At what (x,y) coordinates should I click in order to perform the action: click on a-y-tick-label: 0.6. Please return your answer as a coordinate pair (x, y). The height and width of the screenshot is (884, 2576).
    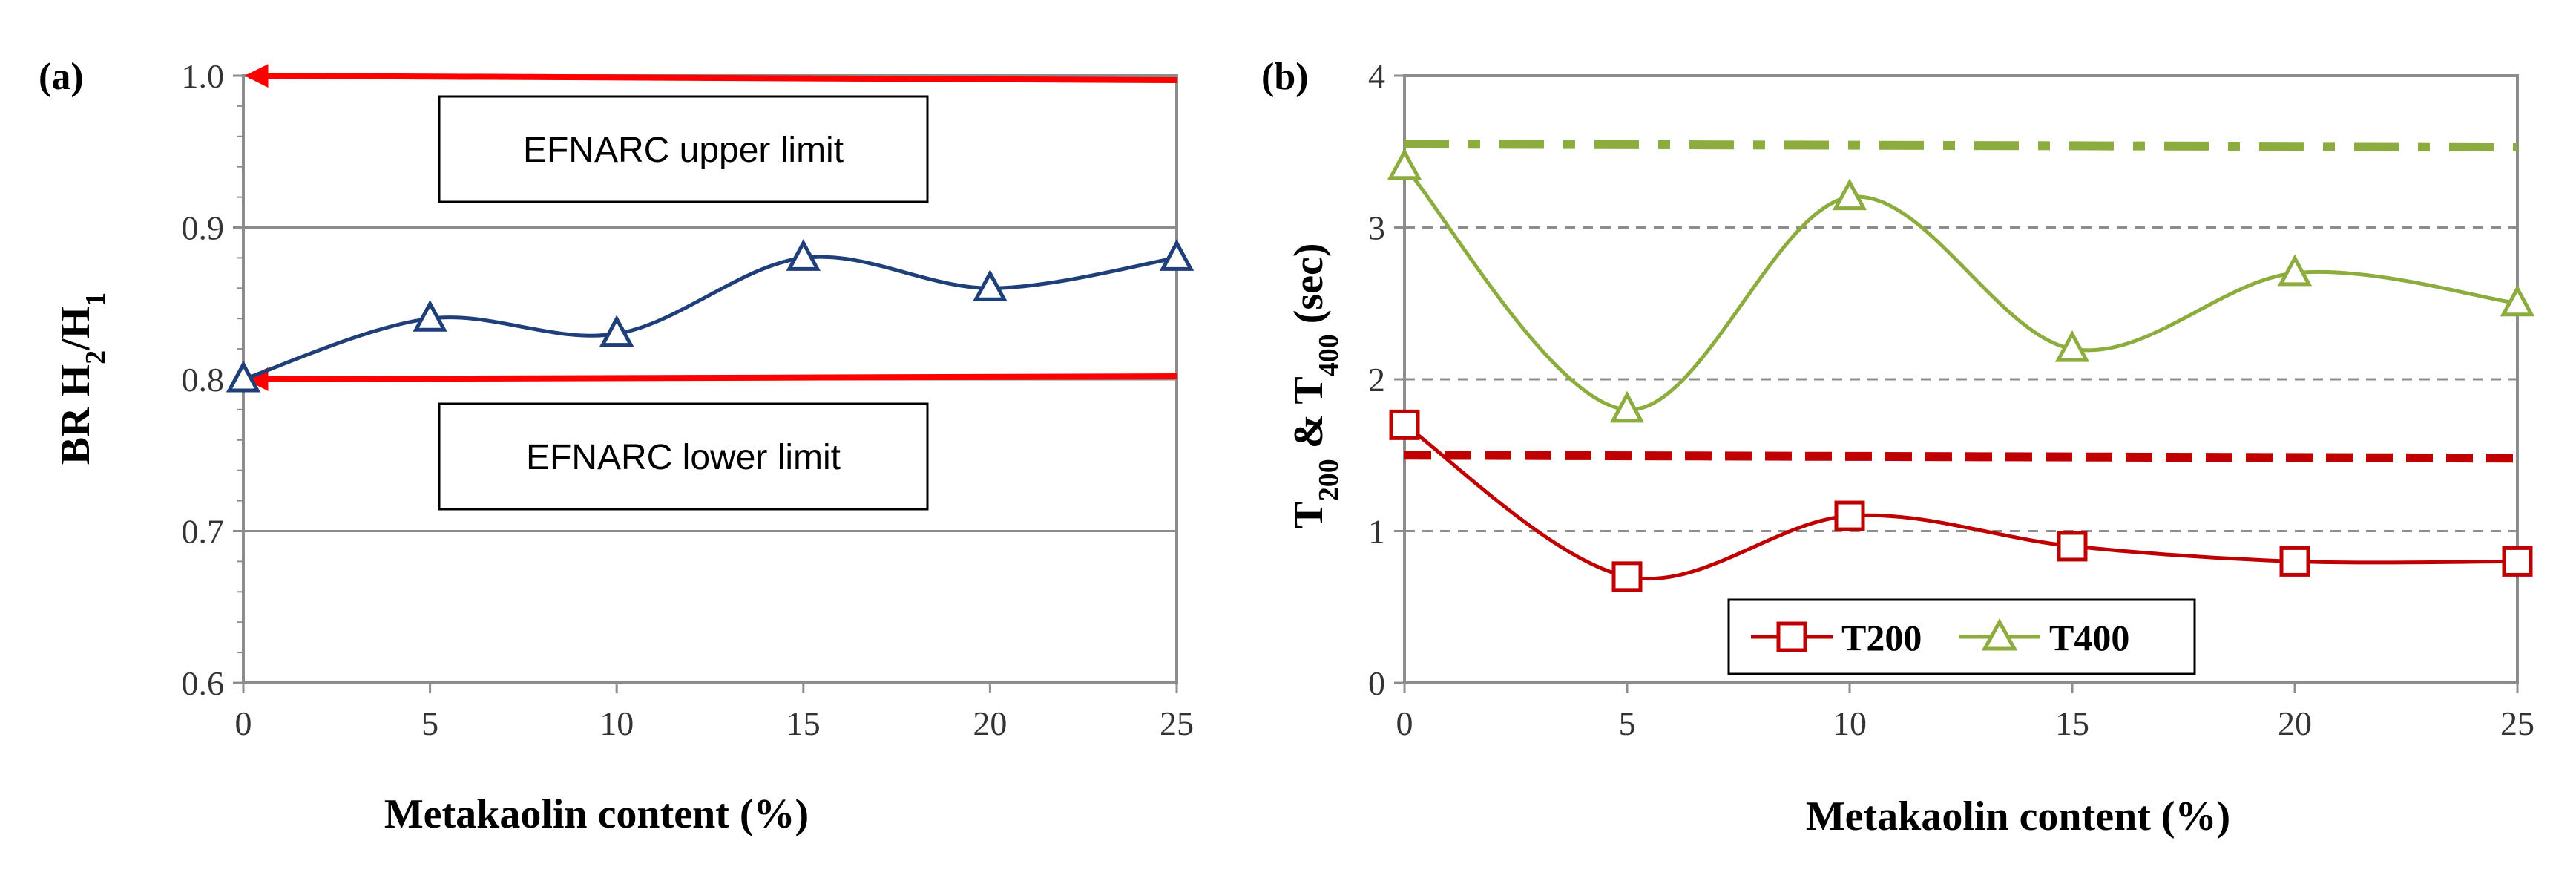
    Looking at the image, I should click on (203, 683).